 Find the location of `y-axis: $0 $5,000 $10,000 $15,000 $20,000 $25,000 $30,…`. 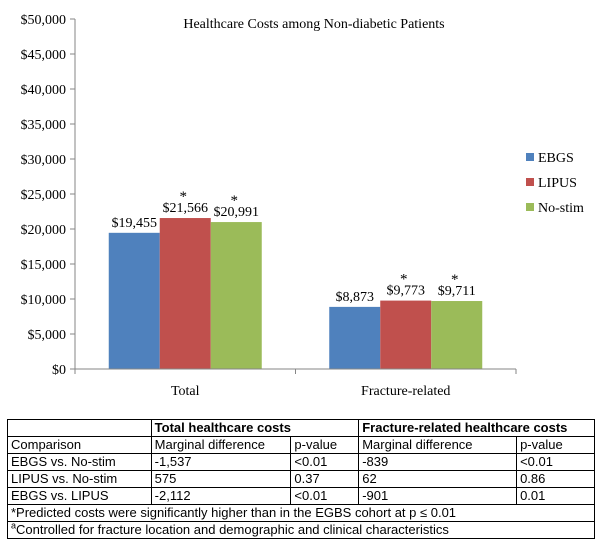

y-axis: $0 $5,000 $10,000 $15,000 $20,000 $25,000 $30,… is located at coordinates (48, 195).